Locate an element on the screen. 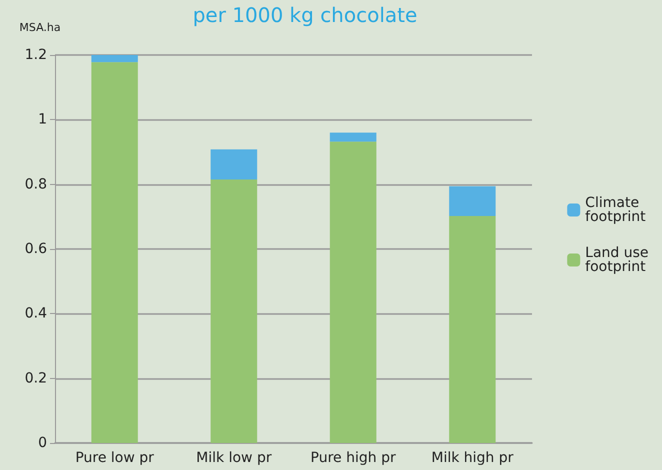 Image resolution: width=662 pixels, height=470 pixels. chart-title: per 1000 kg chocolate is located at coordinates (305, 15).